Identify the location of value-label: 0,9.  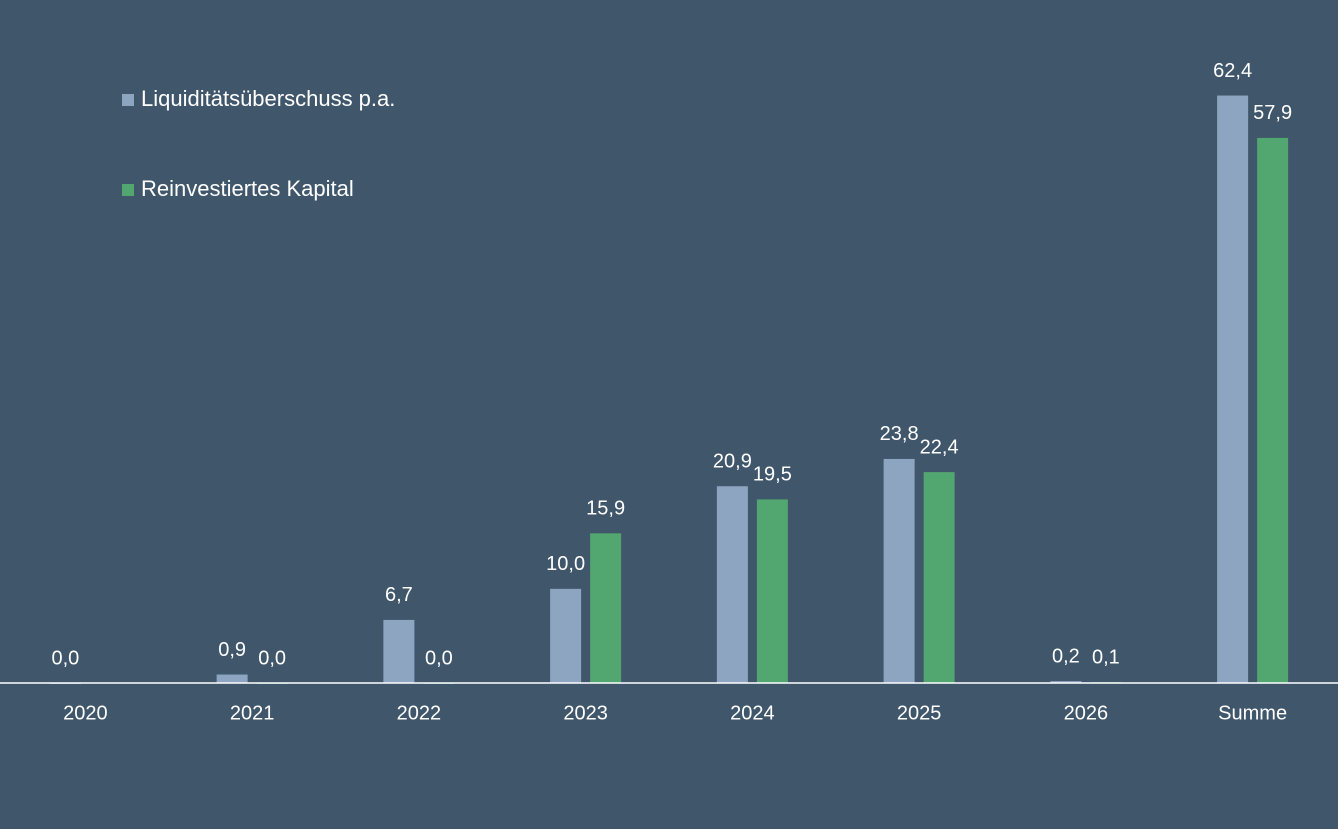
(232, 650).